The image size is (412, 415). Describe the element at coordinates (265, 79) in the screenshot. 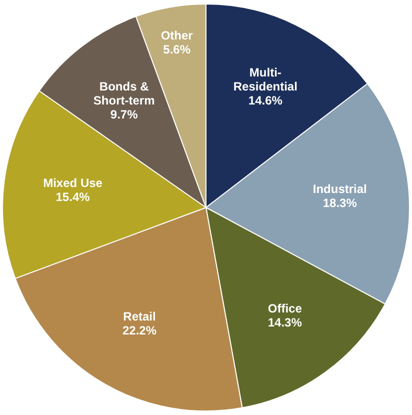

I see `slice-label: Multi-Residential` at that location.